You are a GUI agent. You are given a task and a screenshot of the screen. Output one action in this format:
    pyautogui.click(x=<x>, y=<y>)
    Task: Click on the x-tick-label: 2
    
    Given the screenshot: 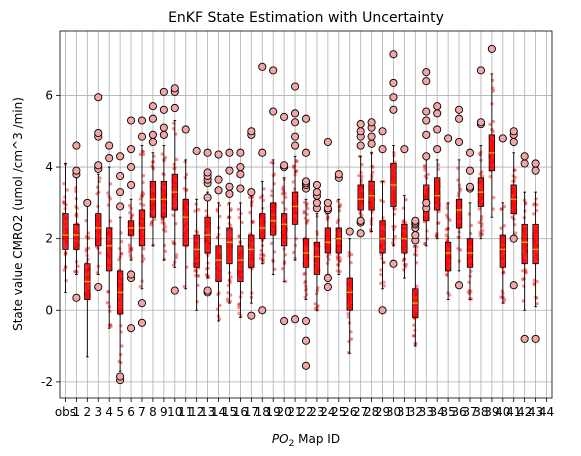 What is the action you would take?
    pyautogui.click(x=88, y=412)
    